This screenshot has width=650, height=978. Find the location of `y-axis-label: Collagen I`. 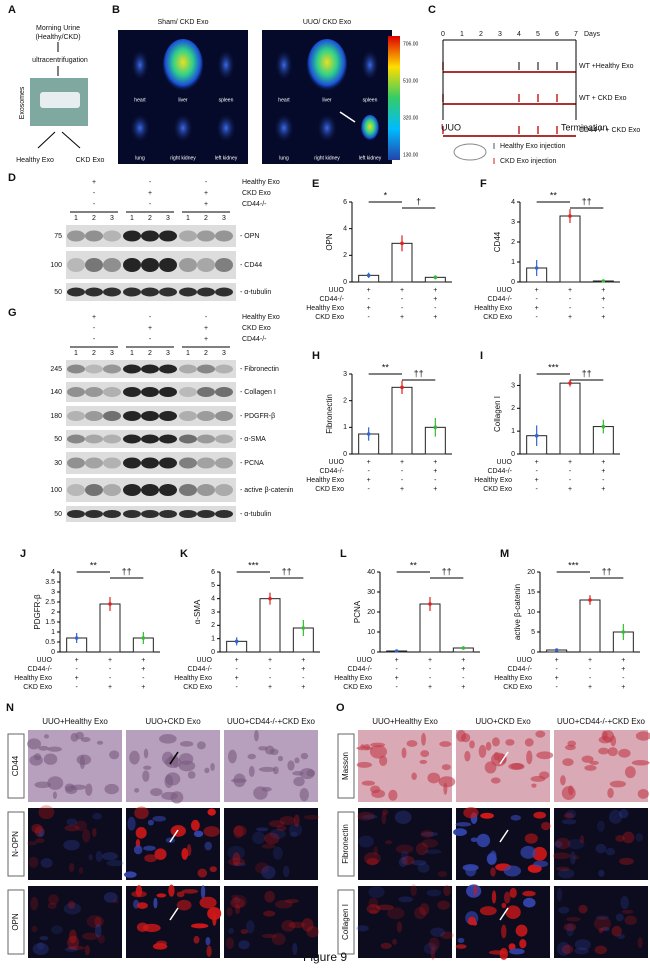

y-axis-label: Collagen I is located at coordinates (497, 414).